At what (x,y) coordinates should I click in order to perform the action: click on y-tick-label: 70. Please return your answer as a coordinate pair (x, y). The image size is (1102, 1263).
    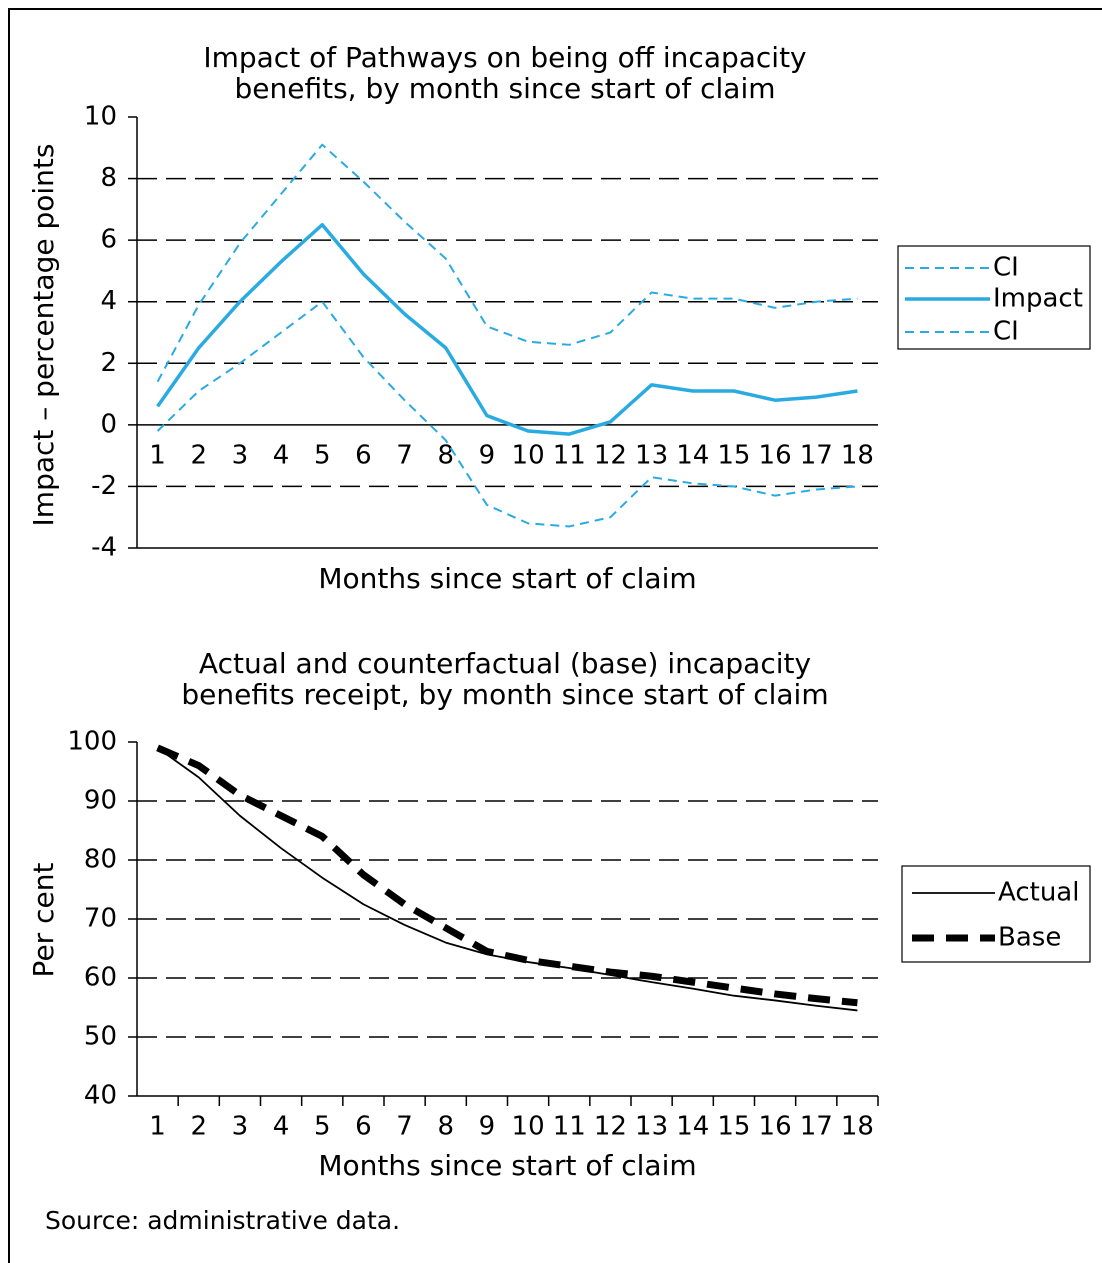
    Looking at the image, I should click on (100, 919).